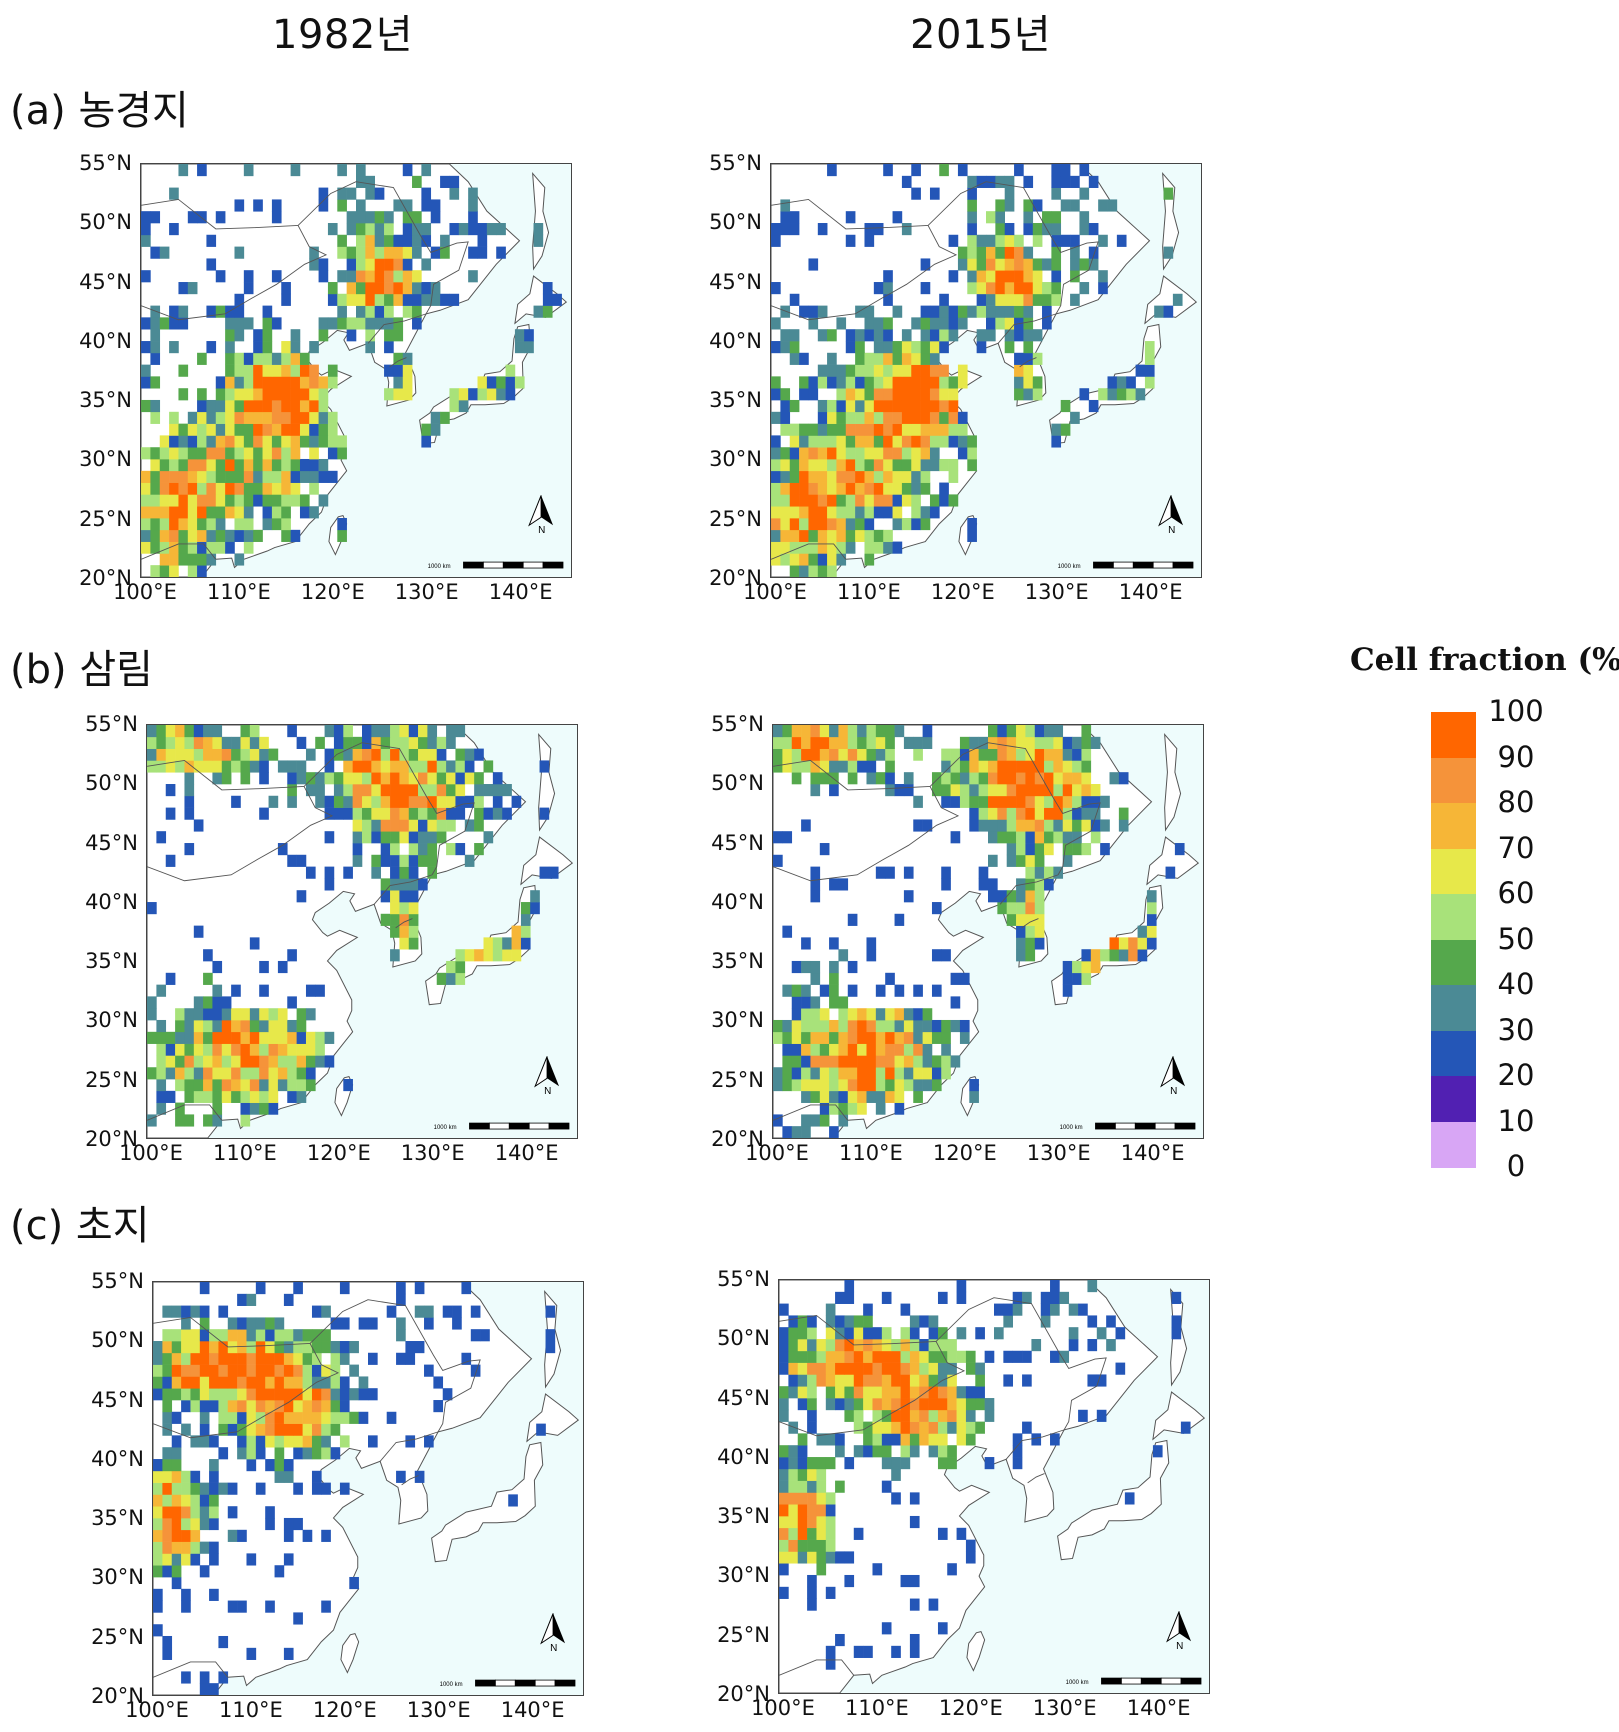  What do you see at coordinates (735, 222) in the screenshot?
I see `lat-tick-label: 50°N` at bounding box center [735, 222].